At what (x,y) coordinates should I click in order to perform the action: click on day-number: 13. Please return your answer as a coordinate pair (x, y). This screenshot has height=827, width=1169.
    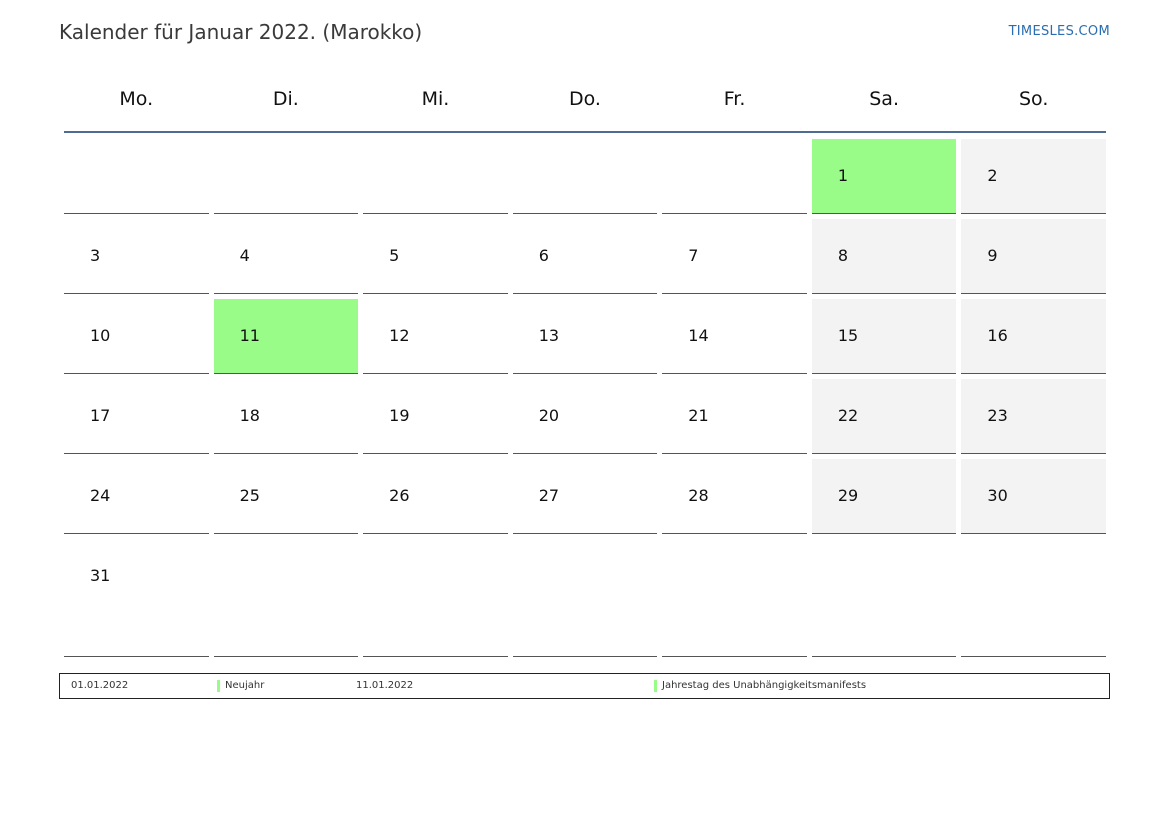
    Looking at the image, I should click on (549, 335).